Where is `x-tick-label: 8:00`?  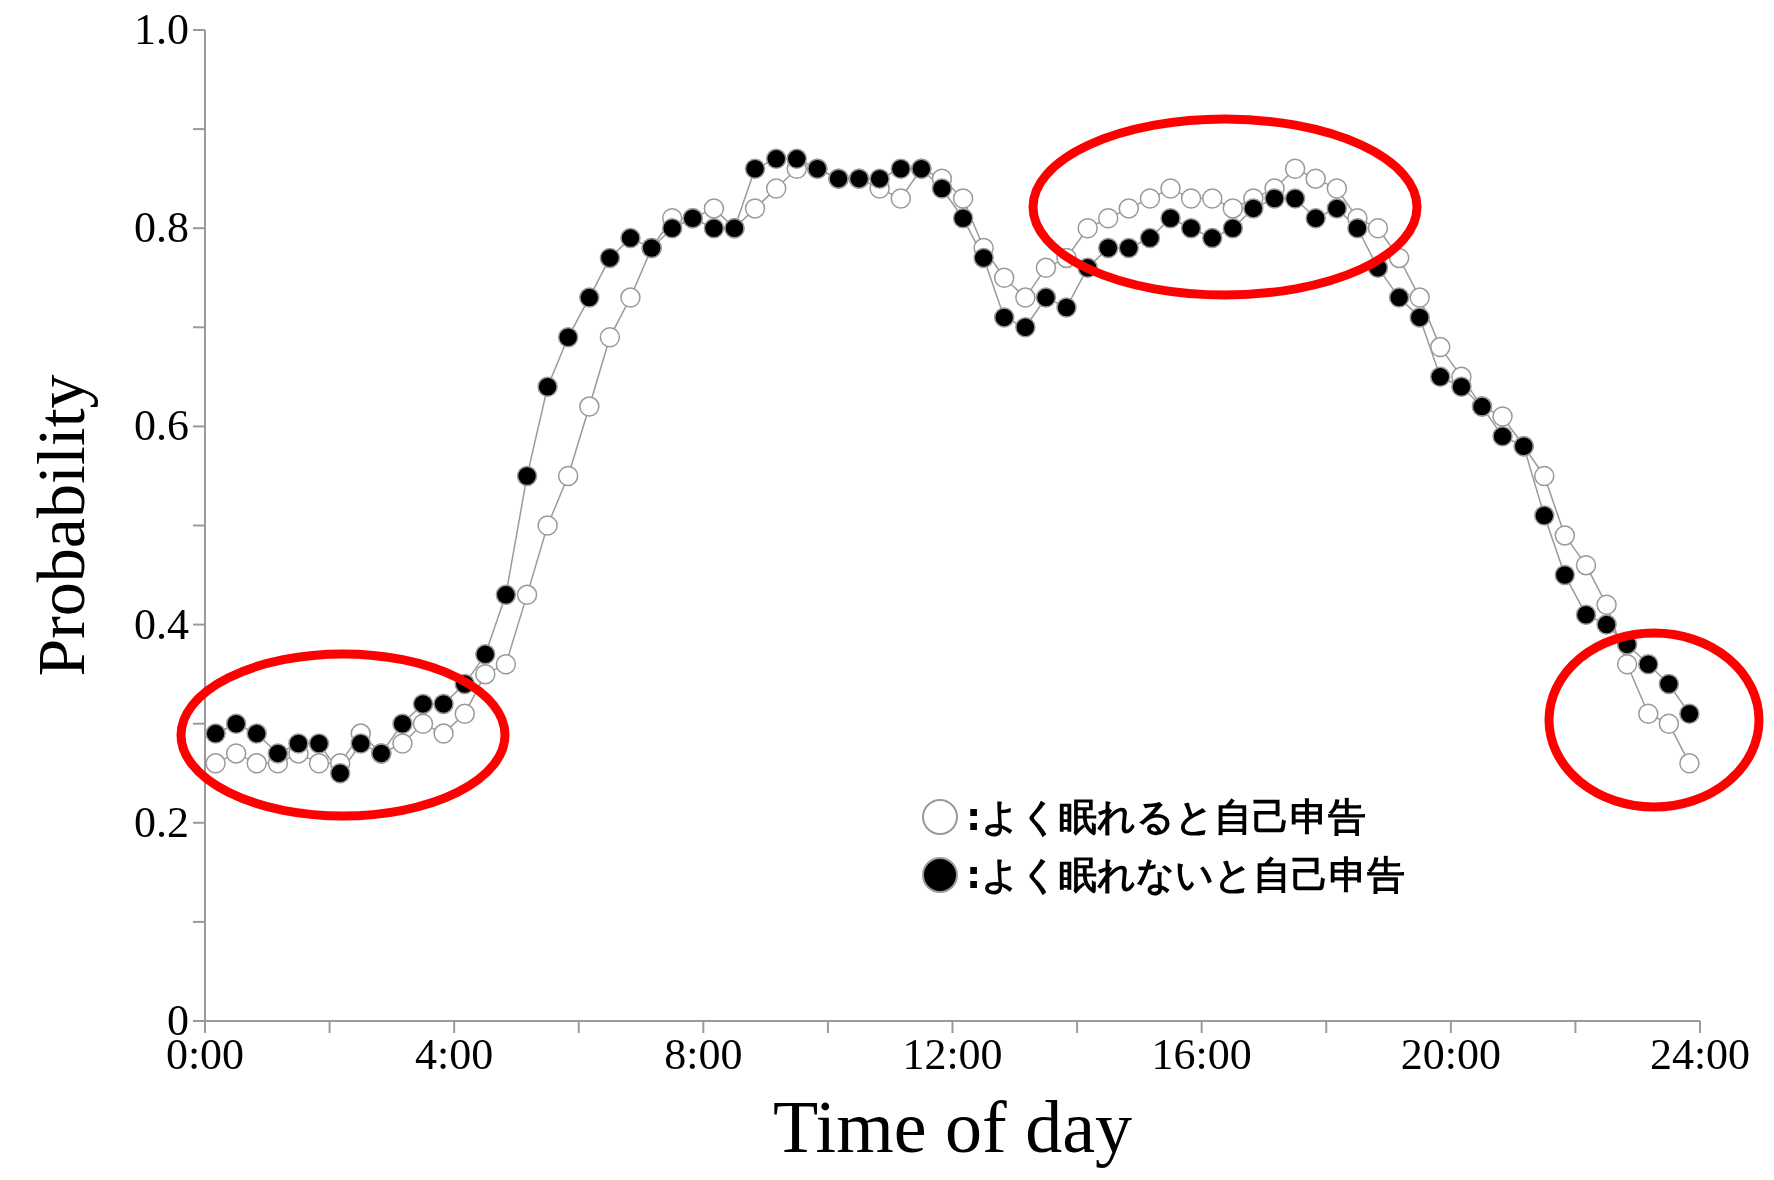
x-tick-label: 8:00 is located at coordinates (703, 1054).